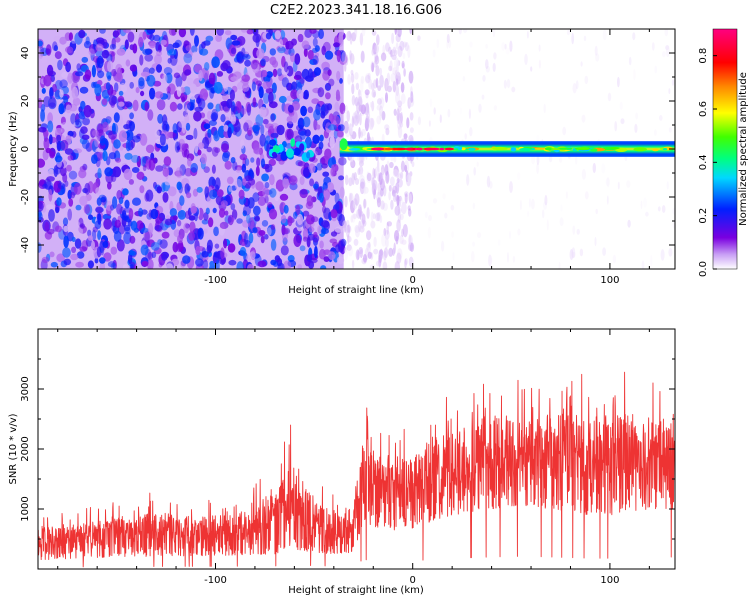 The height and width of the screenshot is (604, 750). What do you see at coordinates (25, 508) in the screenshot?
I see `snr-ytick-label: 1000` at bounding box center [25, 508].